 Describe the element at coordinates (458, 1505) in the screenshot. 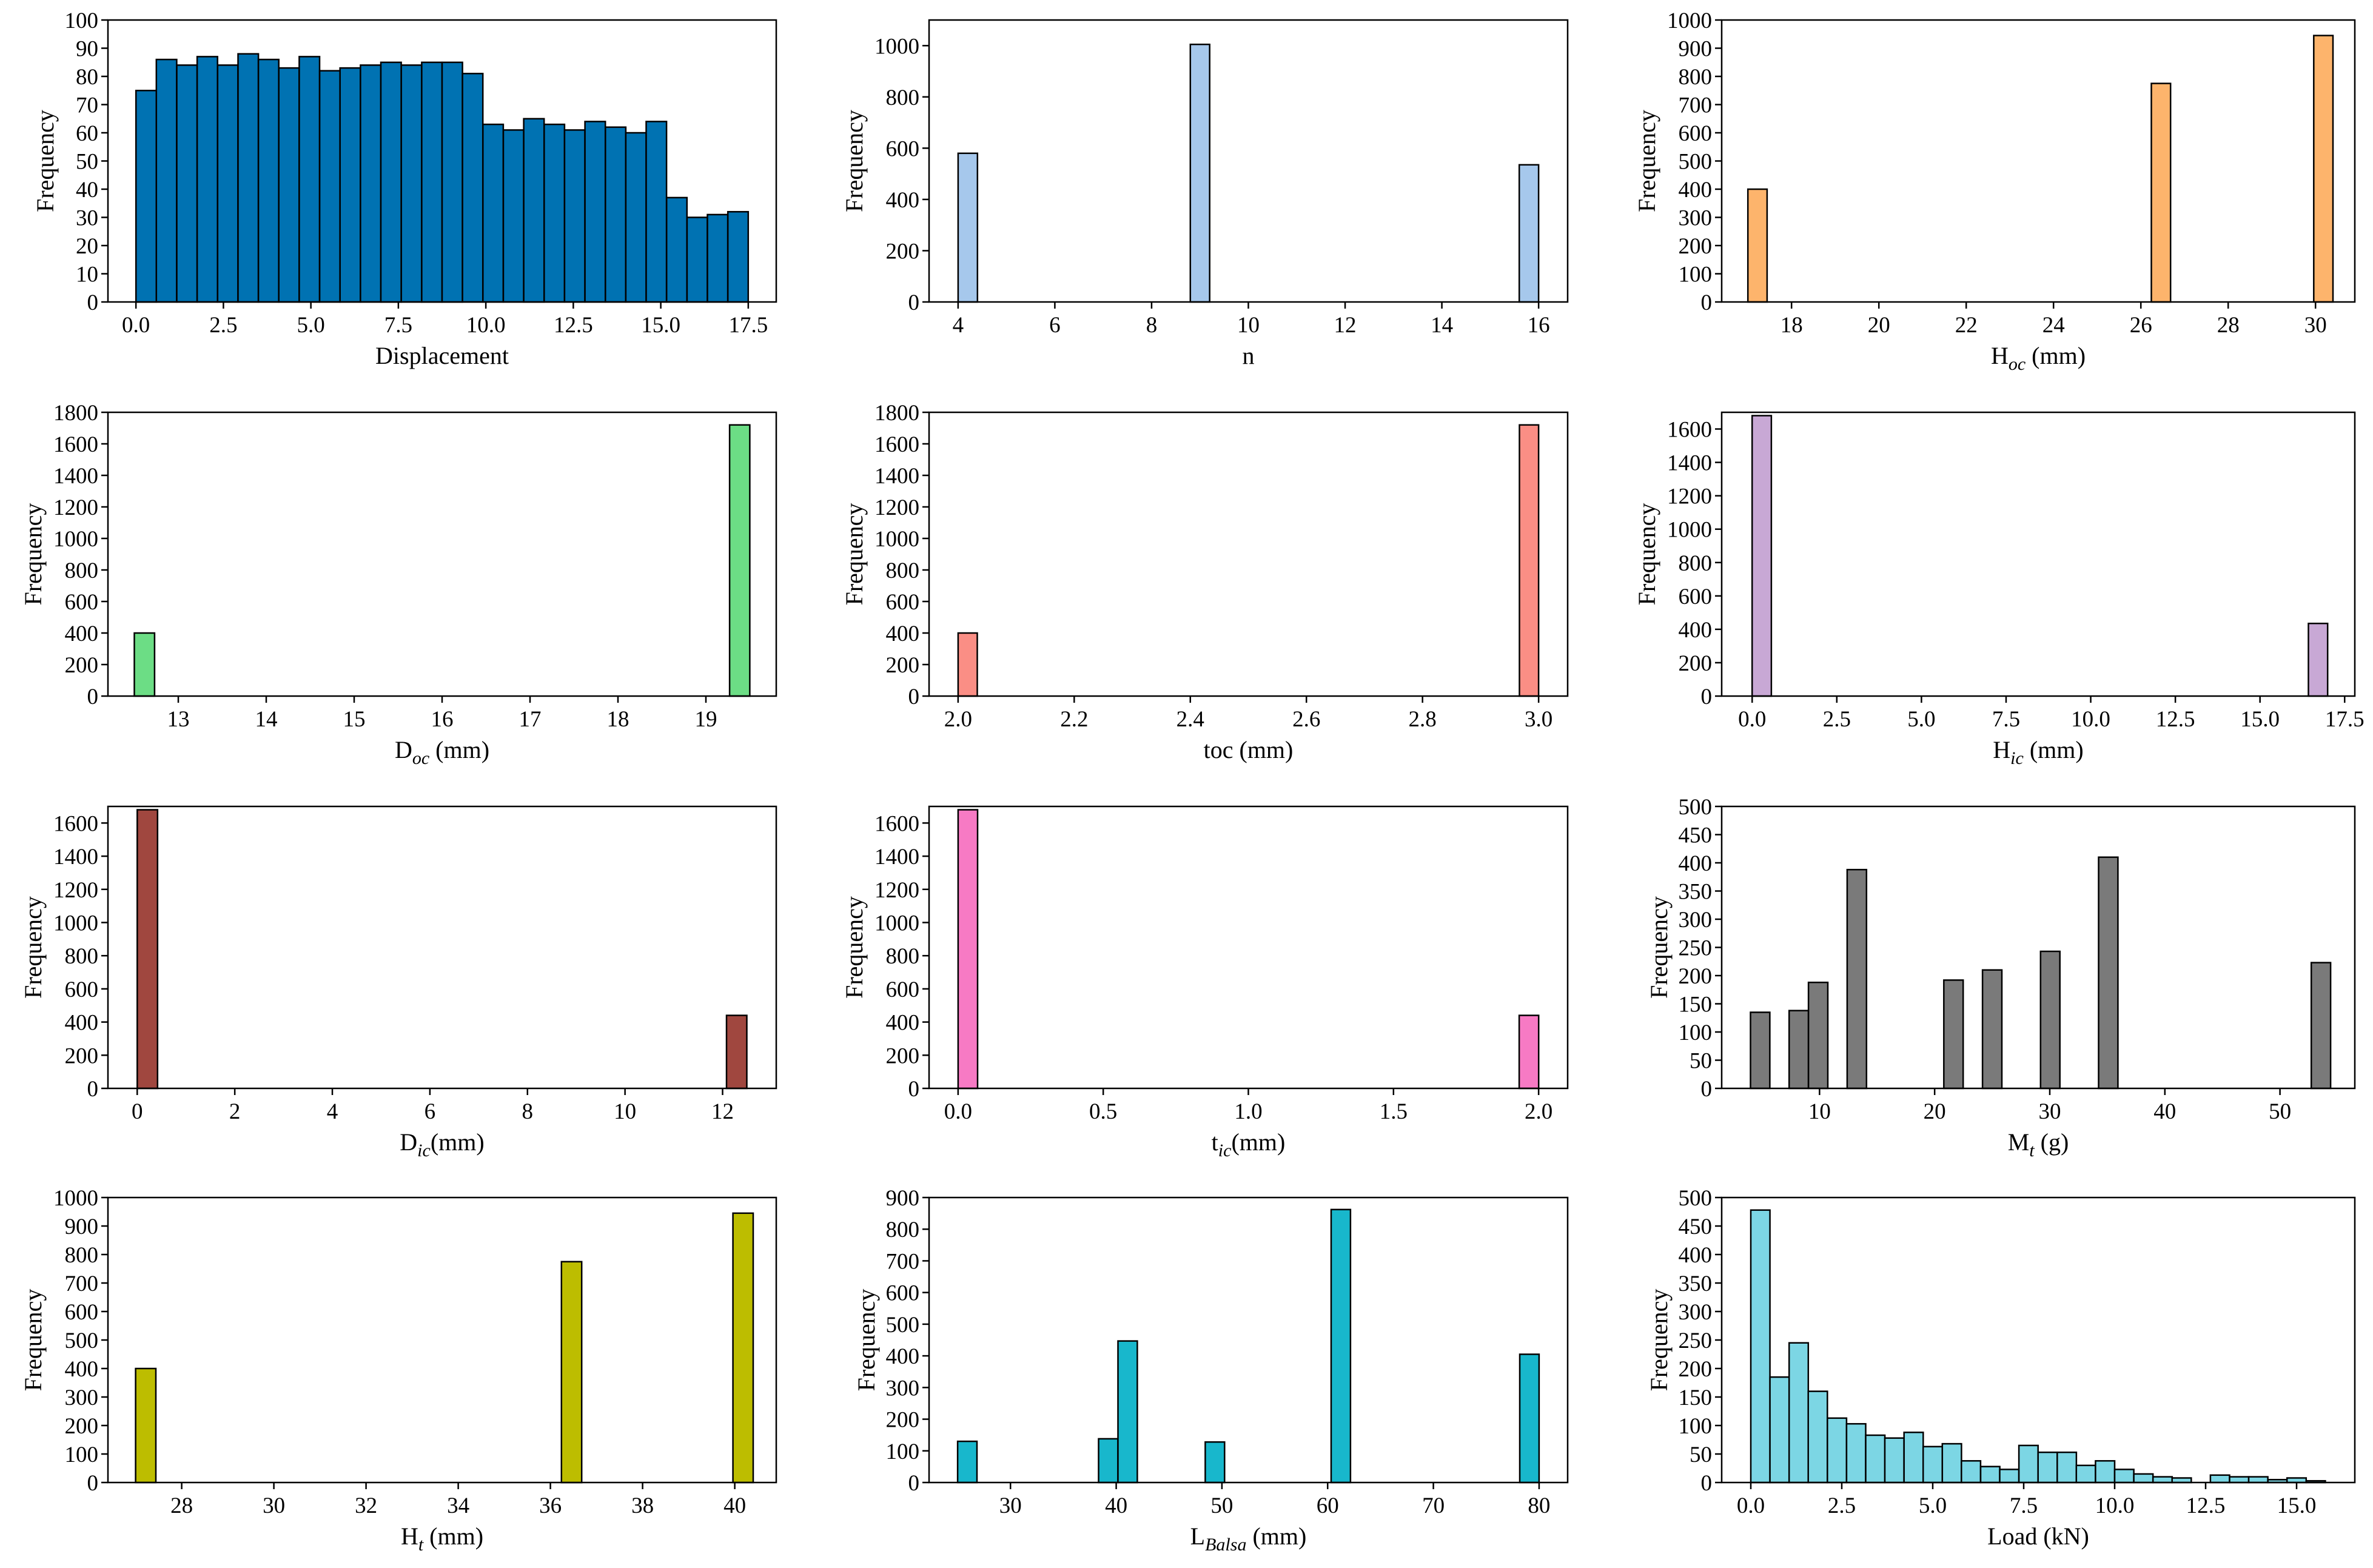

I see `x-tick-label: 34` at that location.